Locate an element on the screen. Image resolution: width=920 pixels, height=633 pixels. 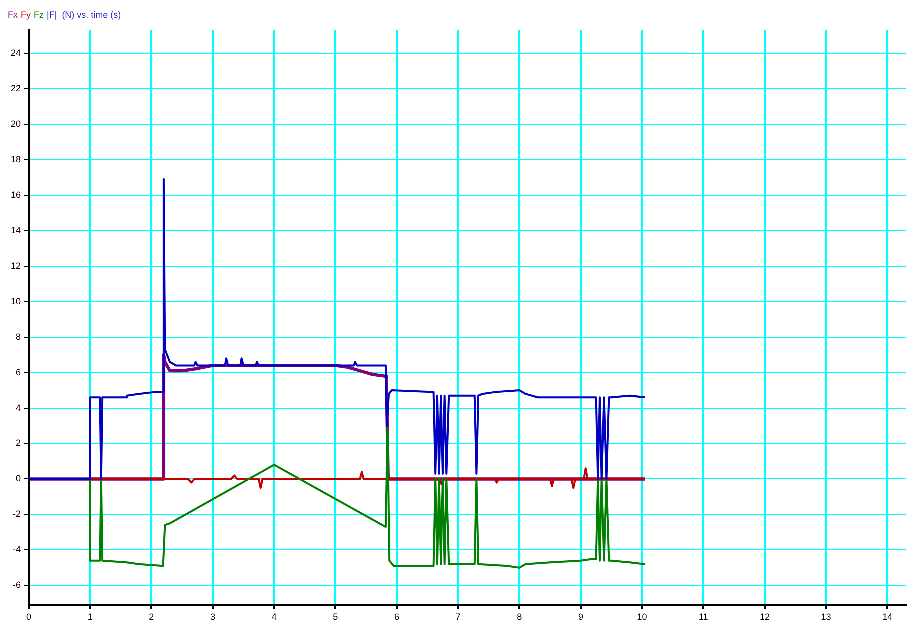
y-tick-label: 0 is located at coordinates (19, 479).